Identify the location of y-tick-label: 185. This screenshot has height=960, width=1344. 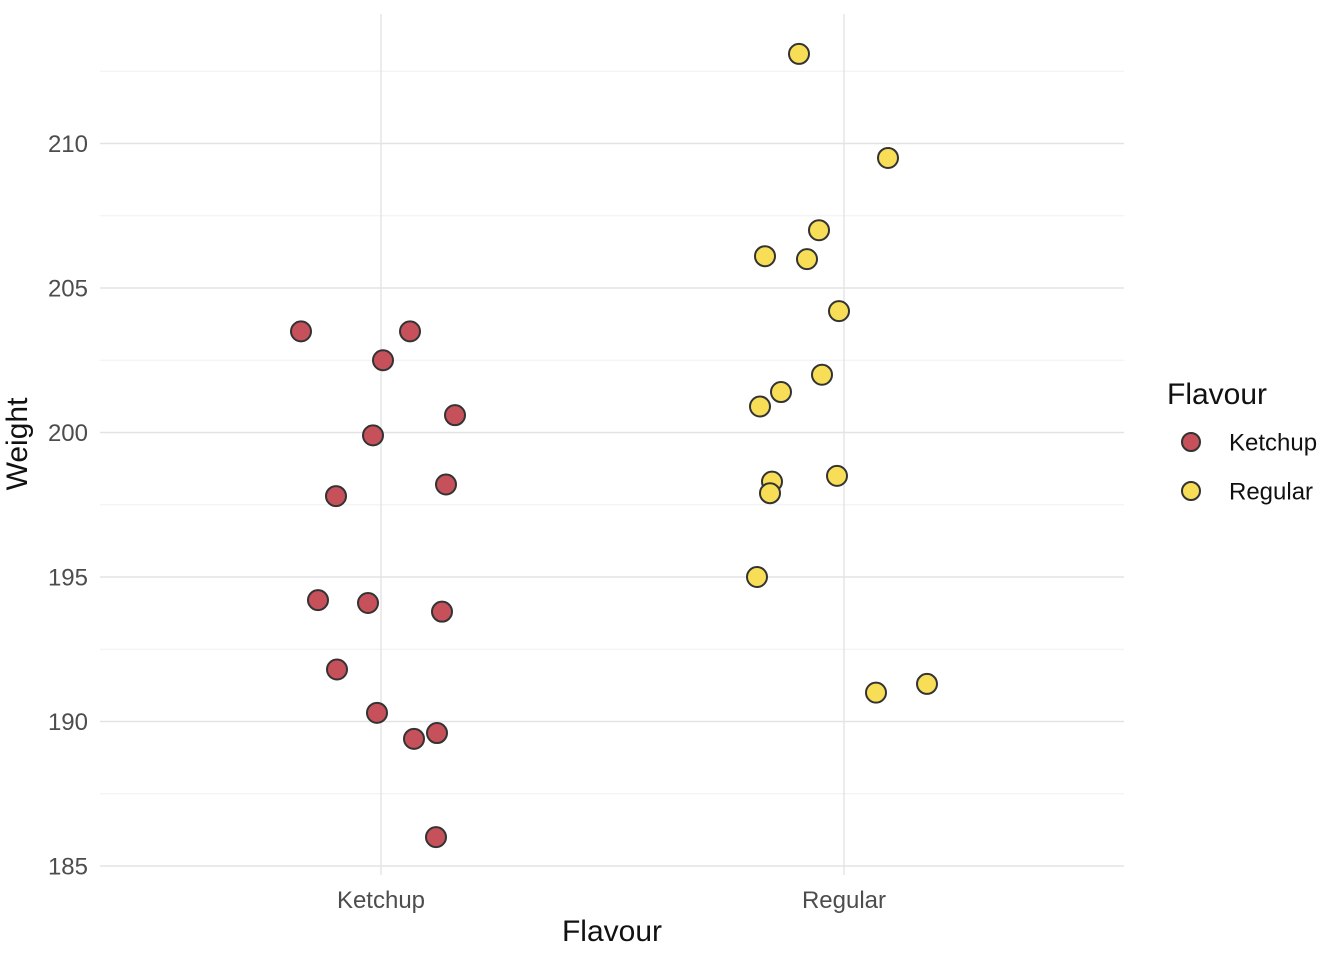
(68, 867).